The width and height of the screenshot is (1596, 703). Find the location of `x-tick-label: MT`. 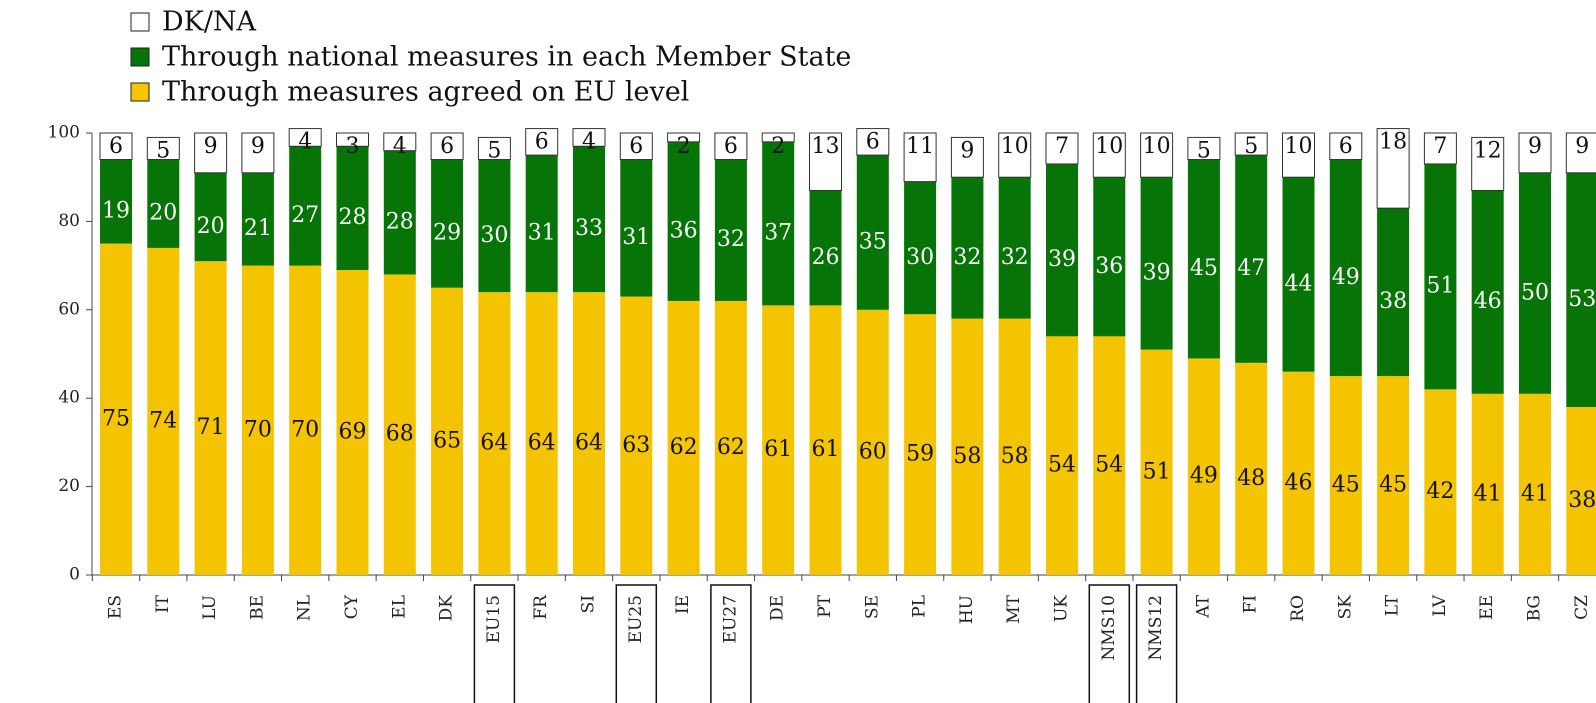

x-tick-label: MT is located at coordinates (1014, 608).